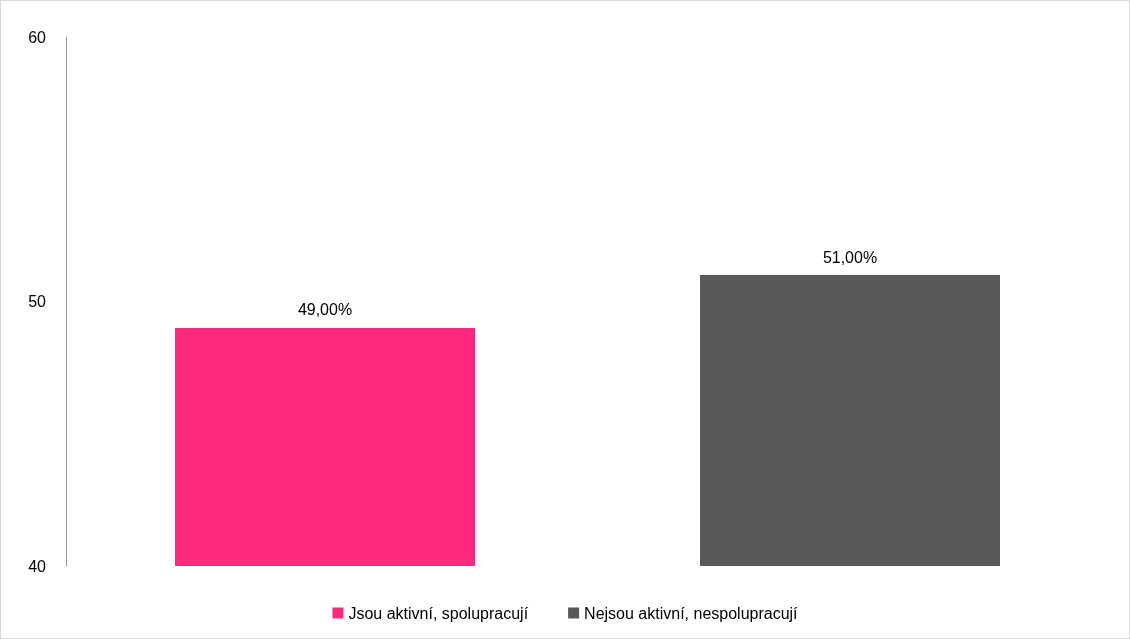  Describe the element at coordinates (325, 310) in the screenshot. I see `data-label: 49,00%` at that location.